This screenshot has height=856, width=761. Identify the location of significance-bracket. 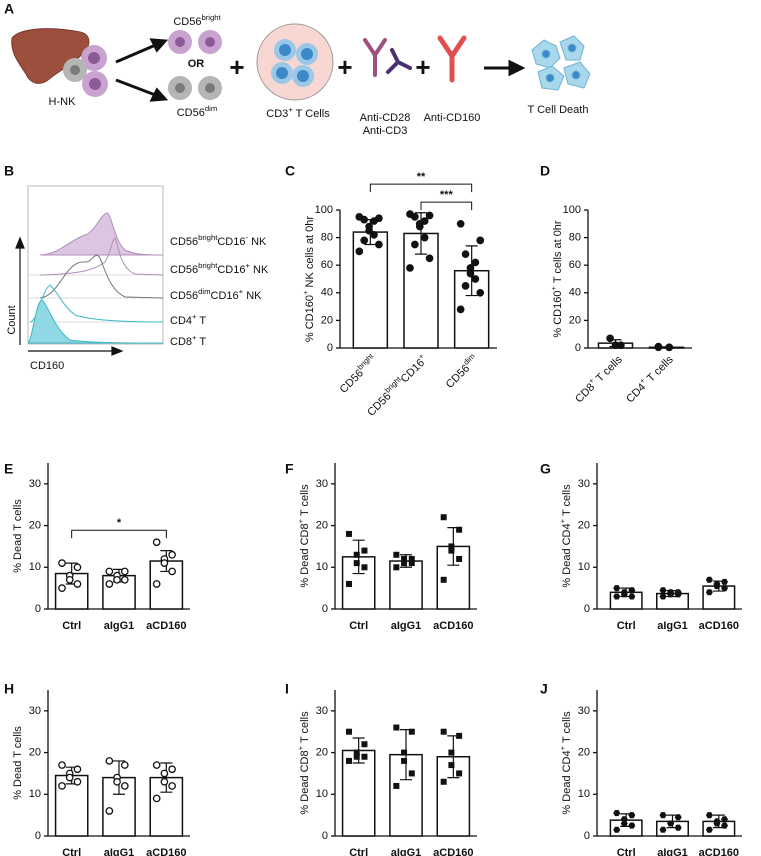
(119, 534).